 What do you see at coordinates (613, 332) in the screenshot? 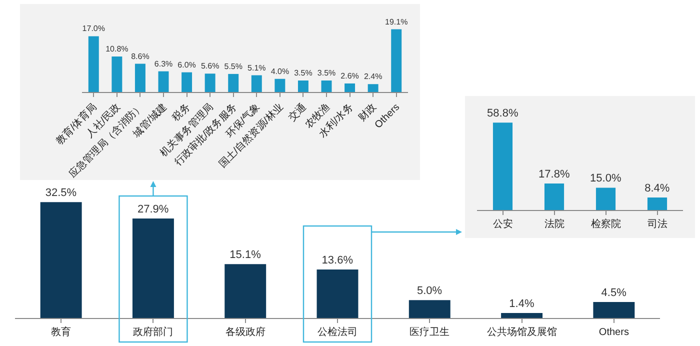
I see `x-tick-label: Others` at bounding box center [613, 332].